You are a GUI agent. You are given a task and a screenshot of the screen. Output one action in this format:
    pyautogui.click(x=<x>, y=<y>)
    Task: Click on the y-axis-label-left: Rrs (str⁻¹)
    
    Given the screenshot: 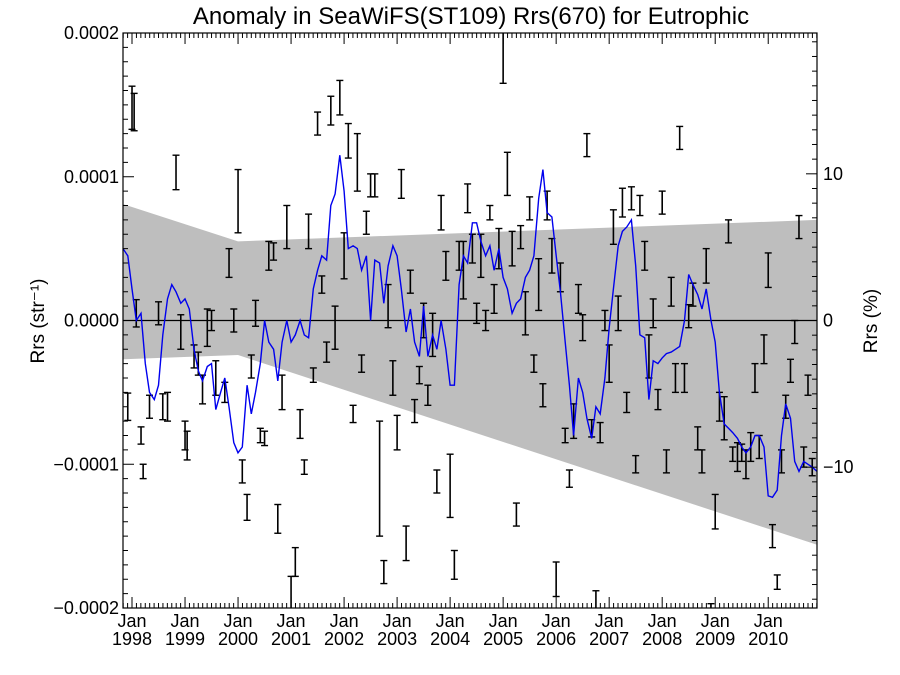 What is the action you would take?
    pyautogui.click(x=38, y=321)
    